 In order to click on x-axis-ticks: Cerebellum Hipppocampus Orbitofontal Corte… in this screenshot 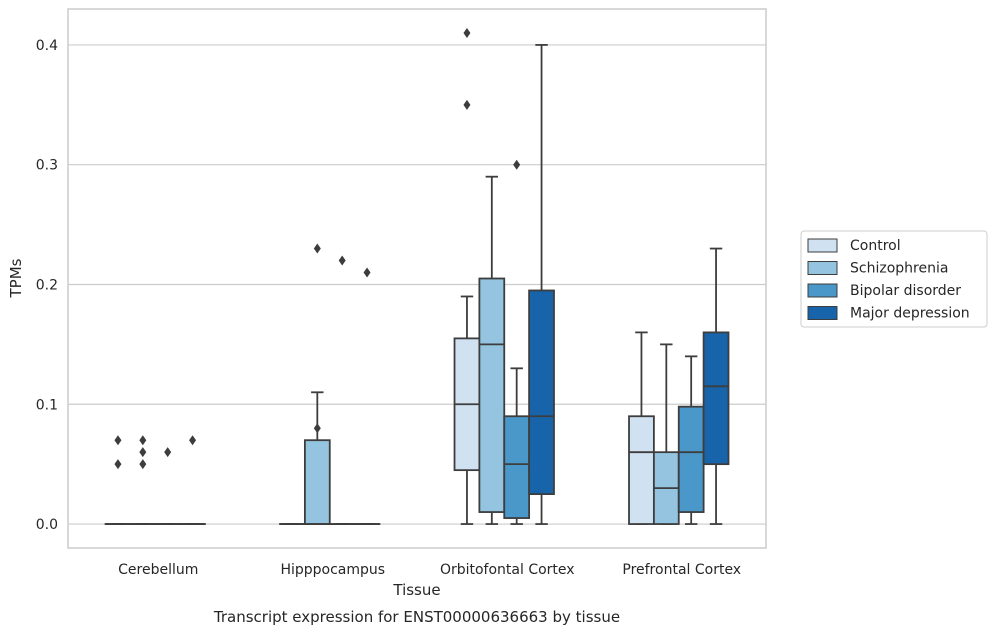, I will do `click(429, 570)`.